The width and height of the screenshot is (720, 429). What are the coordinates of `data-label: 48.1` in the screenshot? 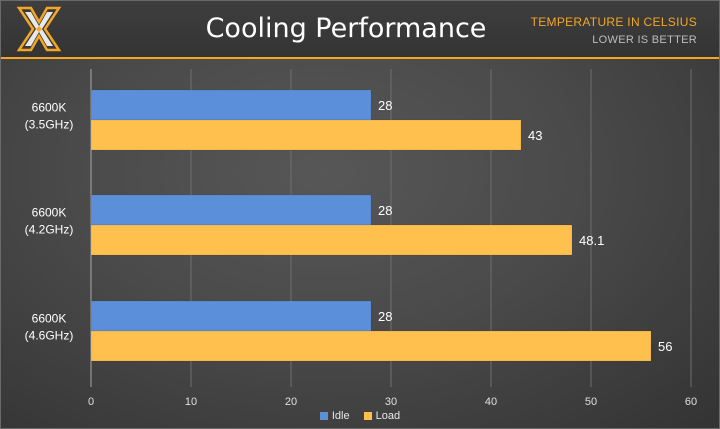 It's located at (591, 240).